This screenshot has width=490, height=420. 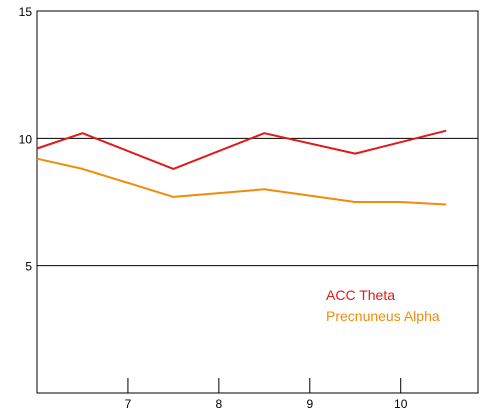 What do you see at coordinates (383, 316) in the screenshot?
I see `legend-entry-1: Precnuneus Alpha` at bounding box center [383, 316].